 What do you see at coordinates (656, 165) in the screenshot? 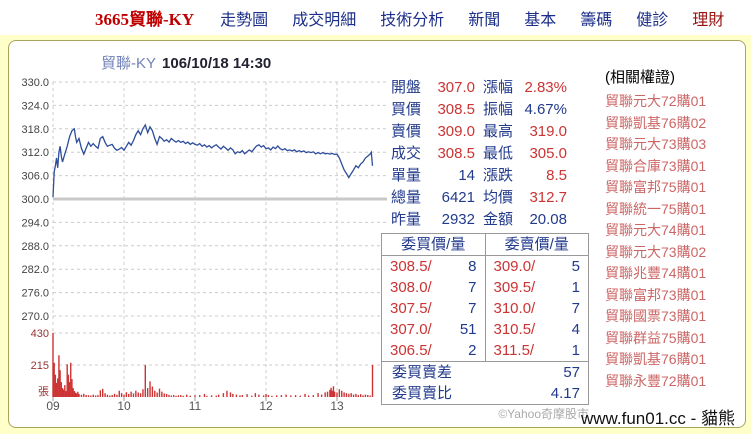
I see `warrant-link: 貿聯合庫73購01` at bounding box center [656, 165].